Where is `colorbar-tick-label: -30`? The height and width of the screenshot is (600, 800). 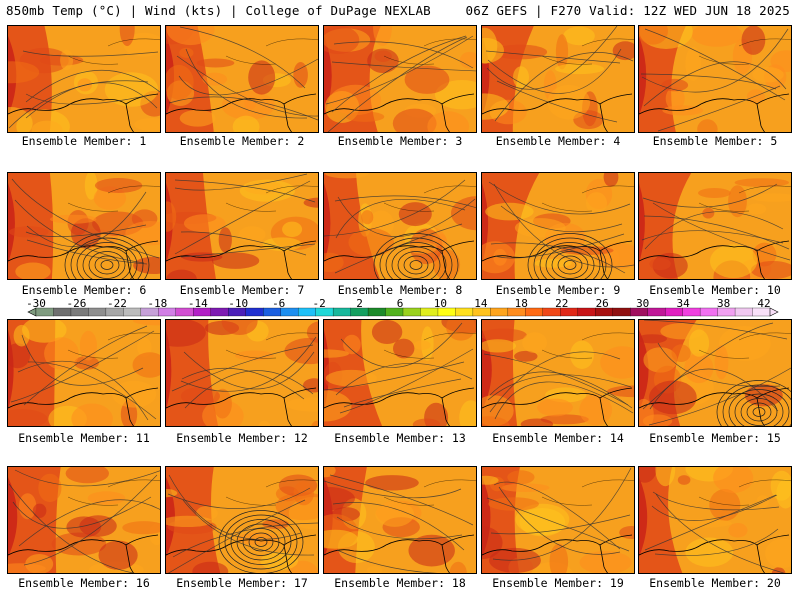
colorbar-tick-label: -30 is located at coordinates (36, 303).